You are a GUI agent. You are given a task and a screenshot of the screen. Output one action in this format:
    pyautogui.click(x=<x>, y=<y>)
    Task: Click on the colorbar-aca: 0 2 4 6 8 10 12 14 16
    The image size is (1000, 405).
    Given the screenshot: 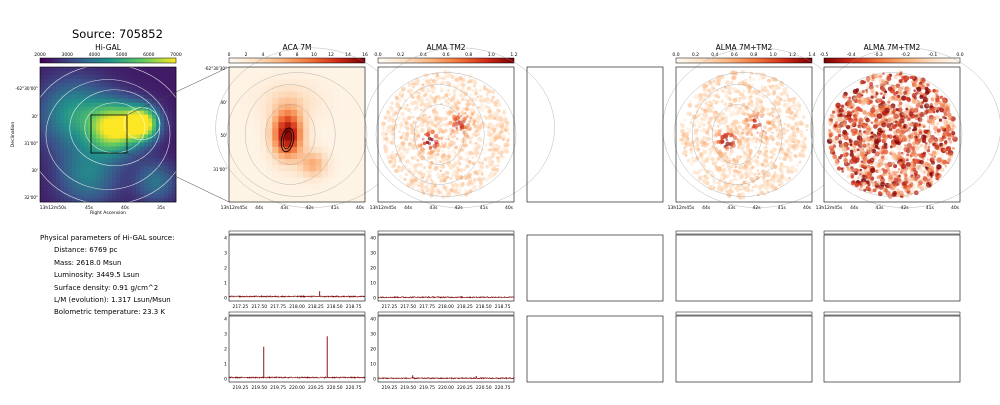 What is the action you would take?
    pyautogui.click(x=298, y=58)
    